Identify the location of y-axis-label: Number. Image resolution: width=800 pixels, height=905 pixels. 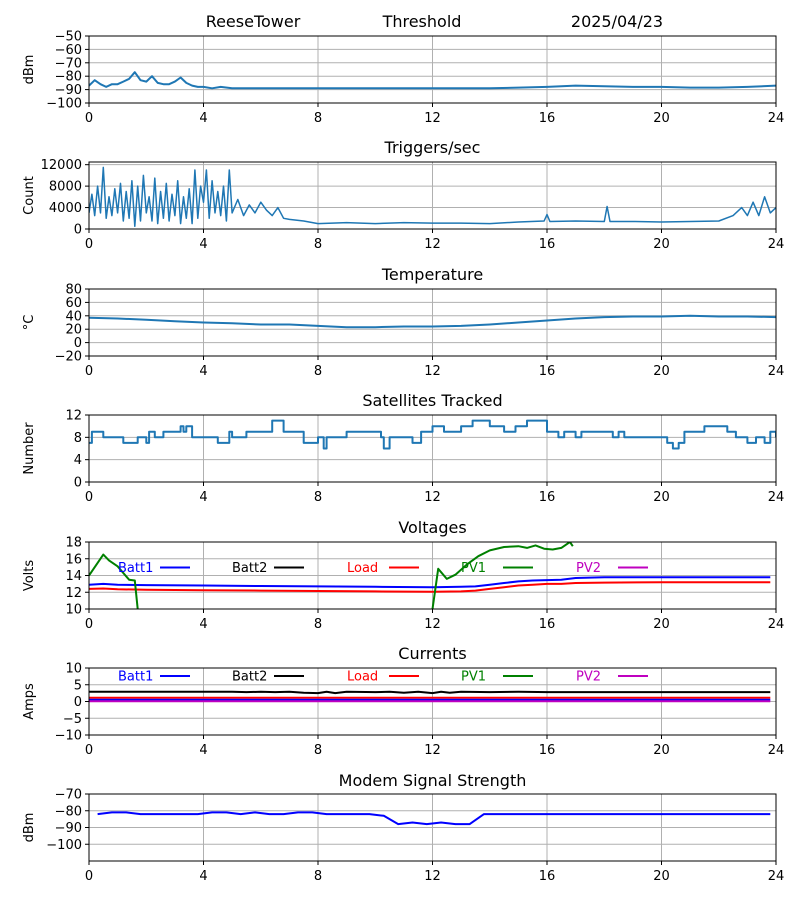
(29, 448).